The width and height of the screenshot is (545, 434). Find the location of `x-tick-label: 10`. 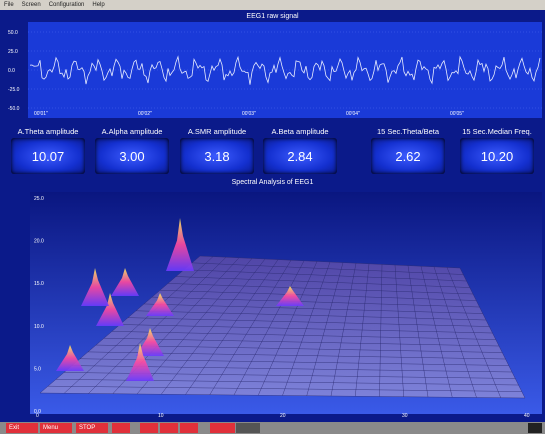

x-tick-label: 10 is located at coordinates (161, 416).